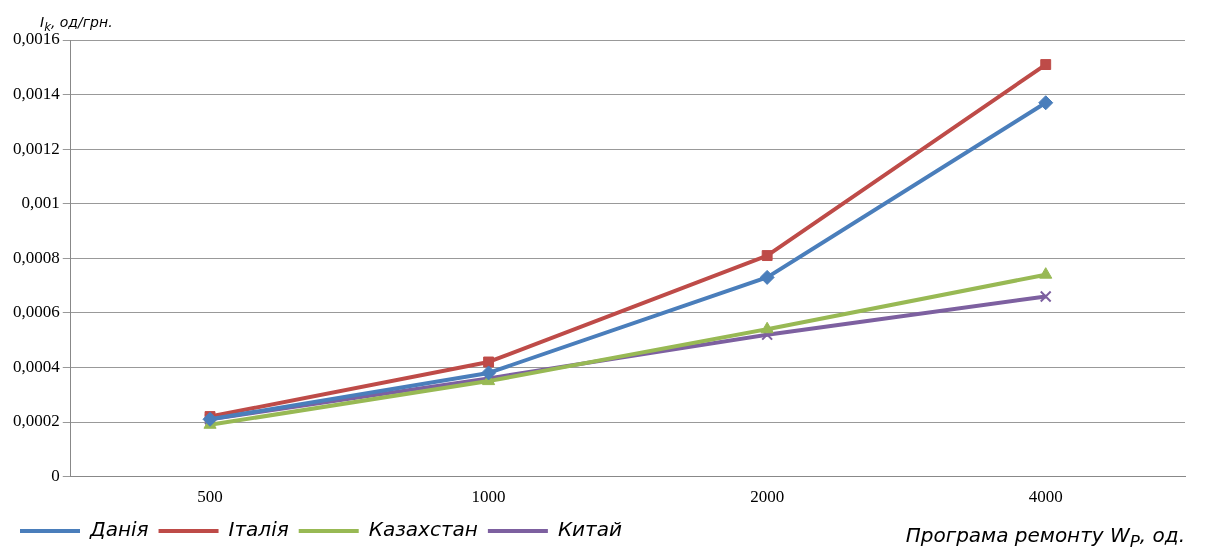 This screenshot has height=557, width=1209. What do you see at coordinates (37, 94) in the screenshot?
I see `y-tick-label: 0,0014` at bounding box center [37, 94].